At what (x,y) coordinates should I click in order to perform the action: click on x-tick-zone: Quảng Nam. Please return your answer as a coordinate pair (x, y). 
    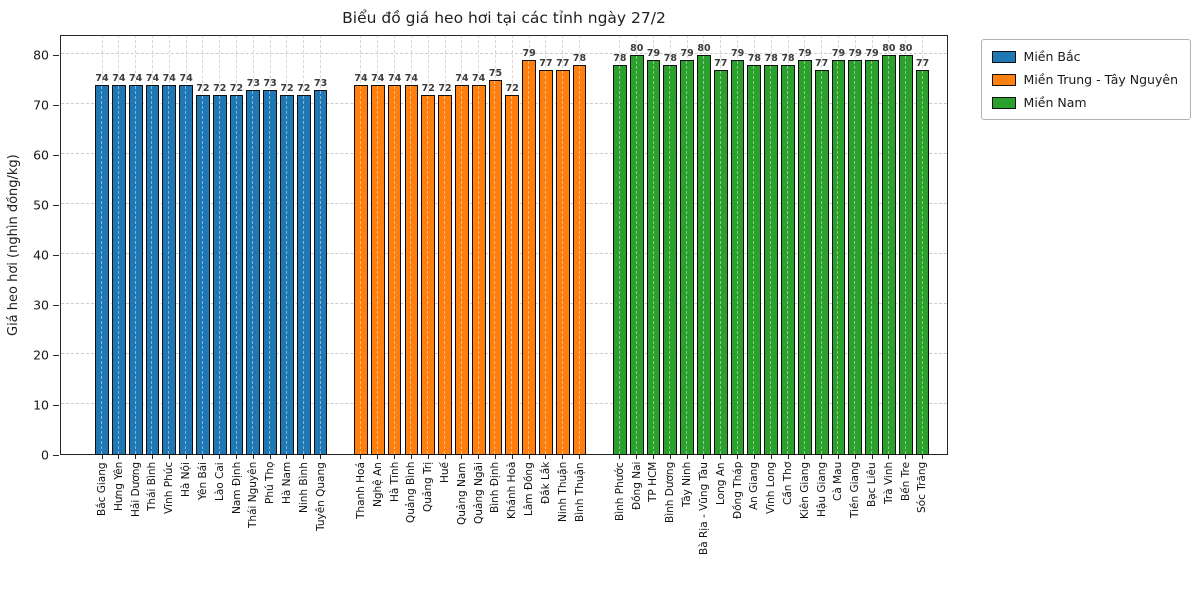
    Looking at the image, I should click on (461, 521).